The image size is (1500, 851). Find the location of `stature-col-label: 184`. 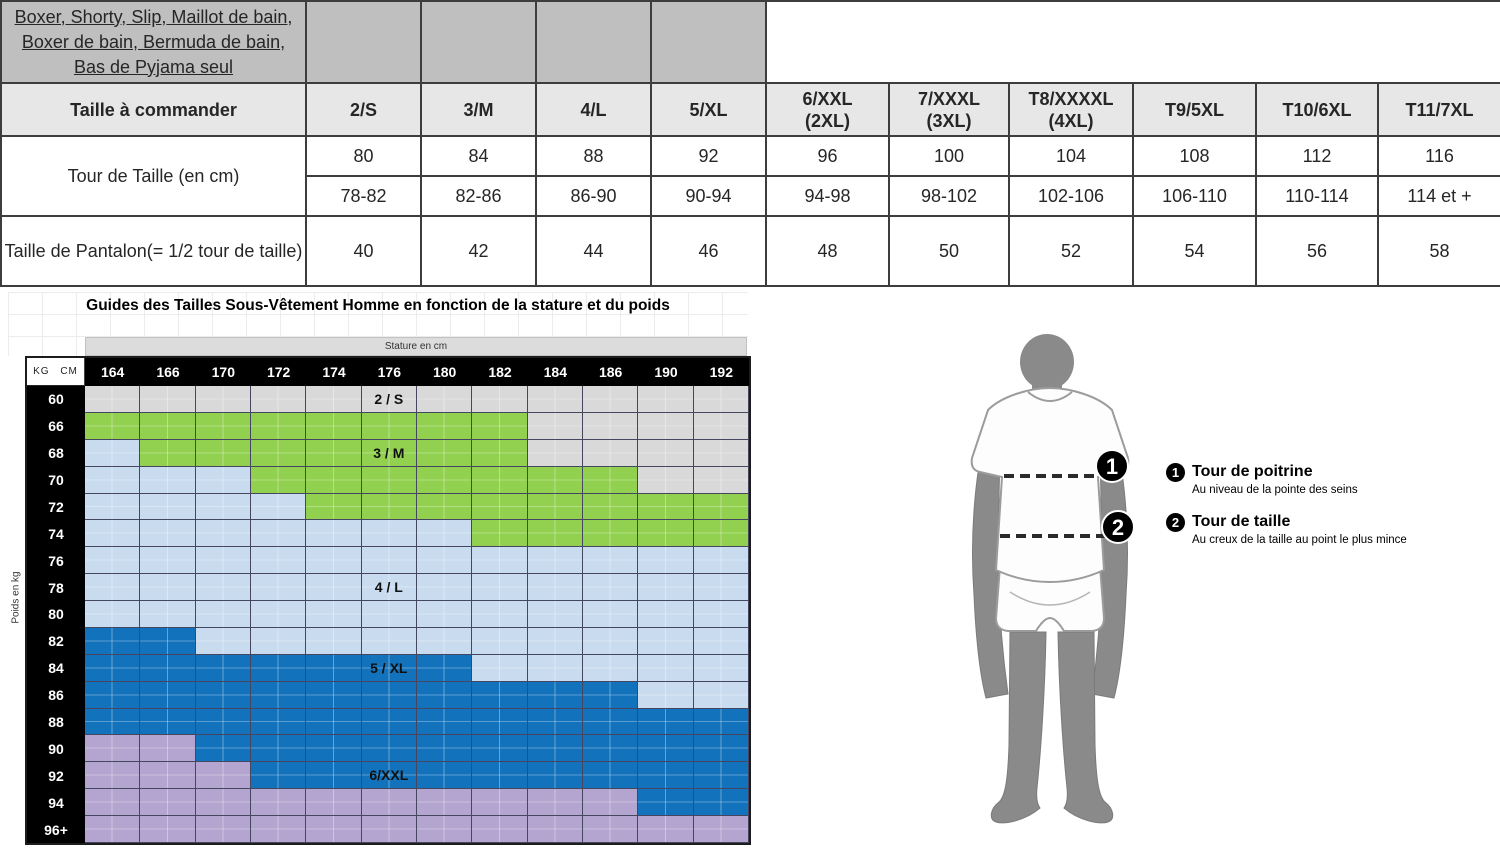

stature-col-label: 184 is located at coordinates (555, 372).